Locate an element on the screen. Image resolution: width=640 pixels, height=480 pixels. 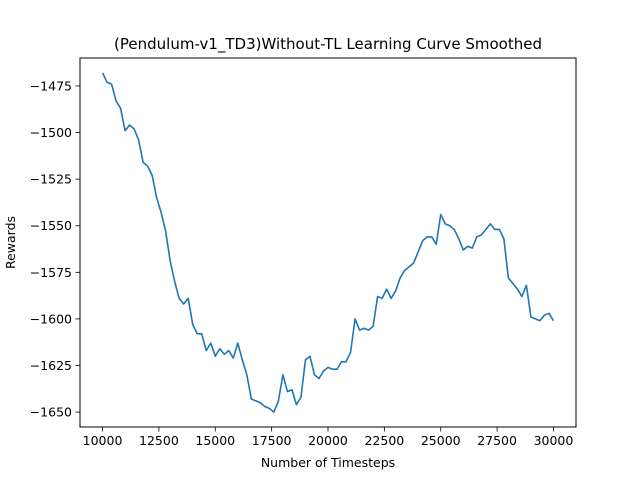
x-tick-label: 20000 is located at coordinates (328, 440).